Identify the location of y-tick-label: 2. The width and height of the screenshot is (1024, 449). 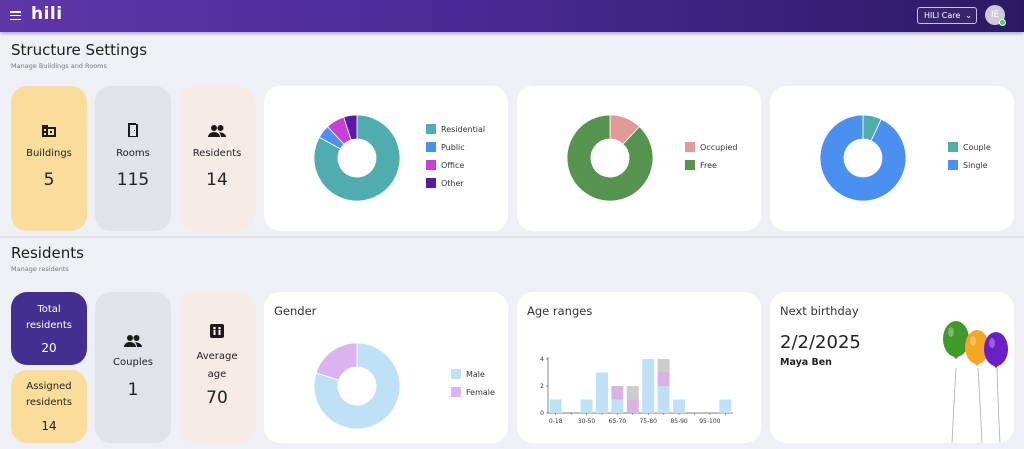
(542, 386).